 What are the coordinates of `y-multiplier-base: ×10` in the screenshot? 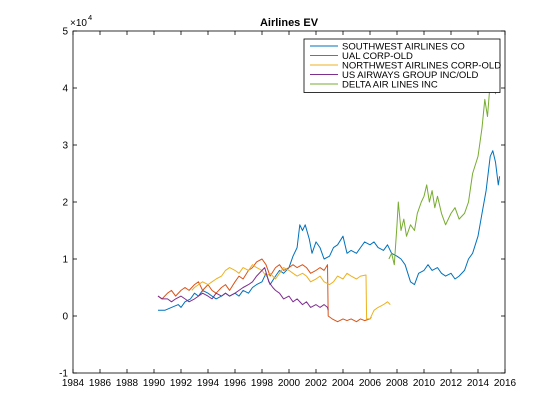 It's located at (78, 23).